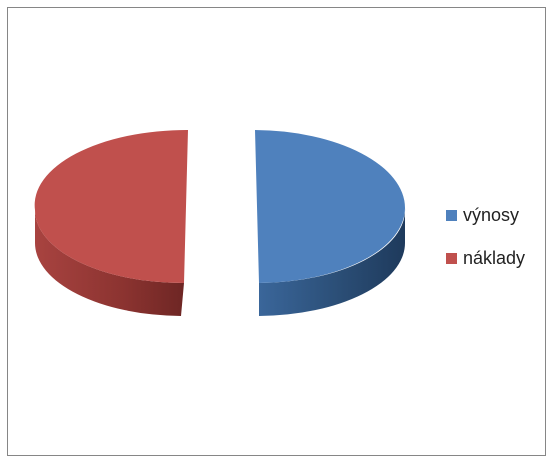 This screenshot has height=460, width=550. I want to click on legend-item-vynosy: výnosy, so click(485, 215).